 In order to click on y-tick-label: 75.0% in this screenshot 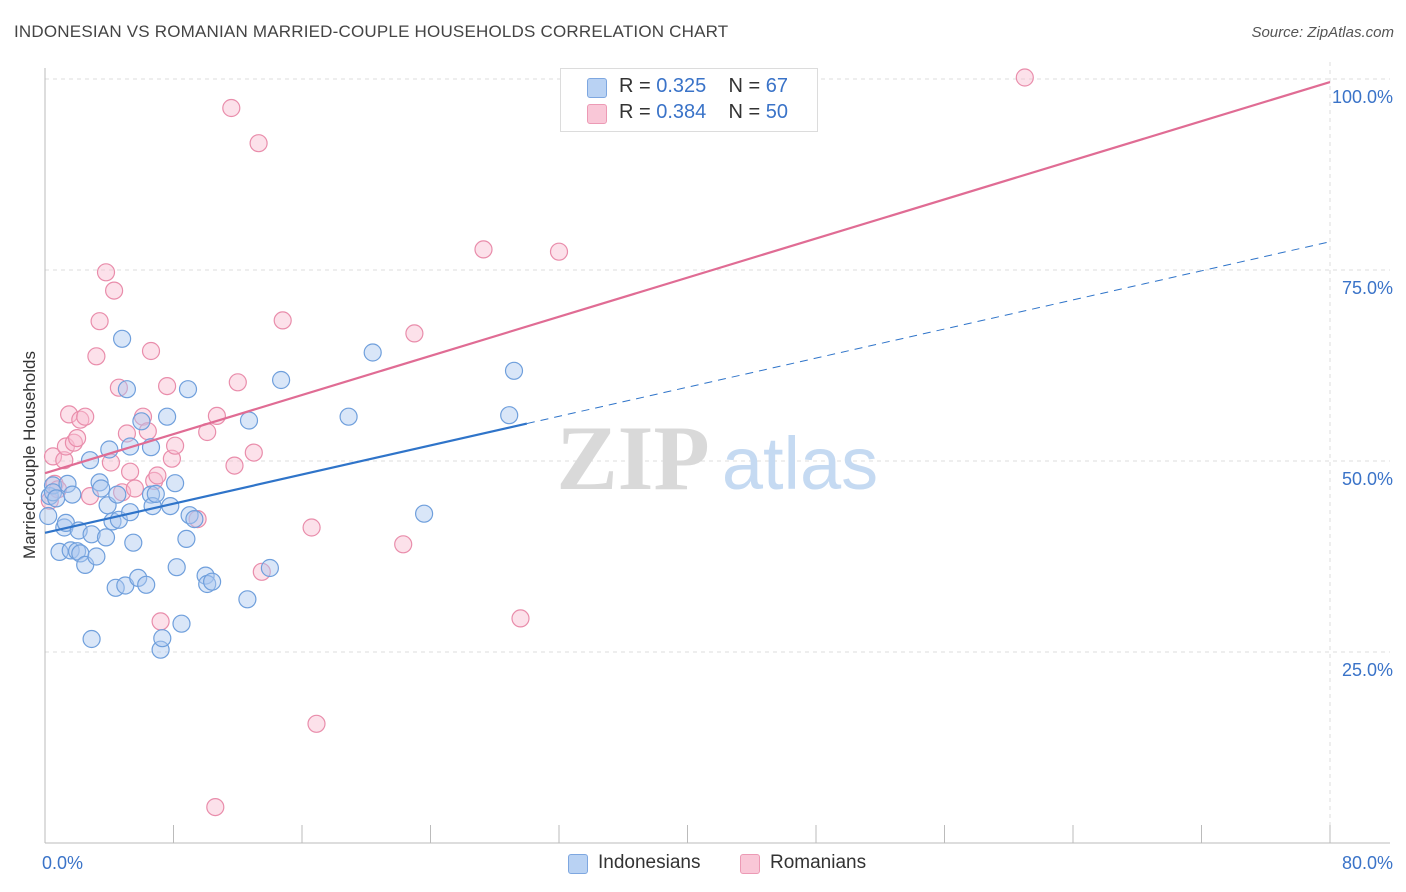, I will do `click(1367, 288)`.